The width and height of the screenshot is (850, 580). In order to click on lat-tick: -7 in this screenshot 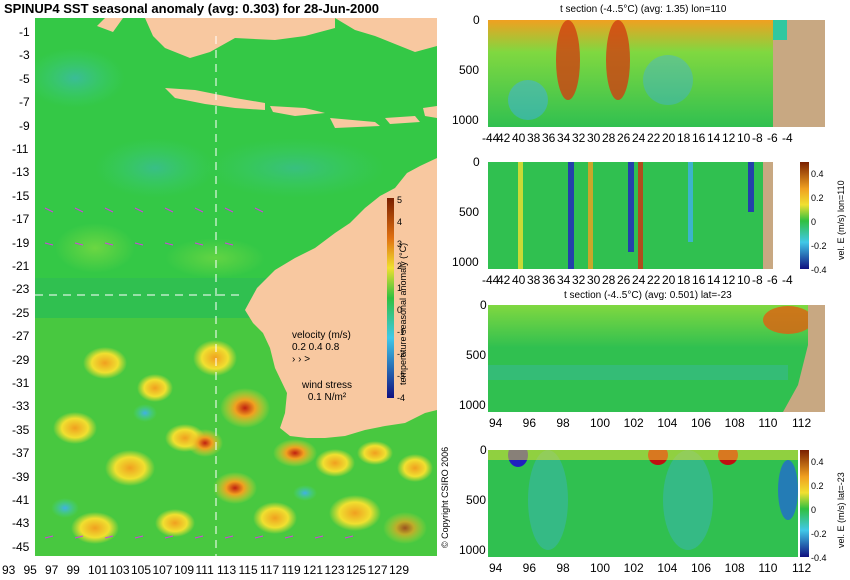, I will do `click(24, 102)`.